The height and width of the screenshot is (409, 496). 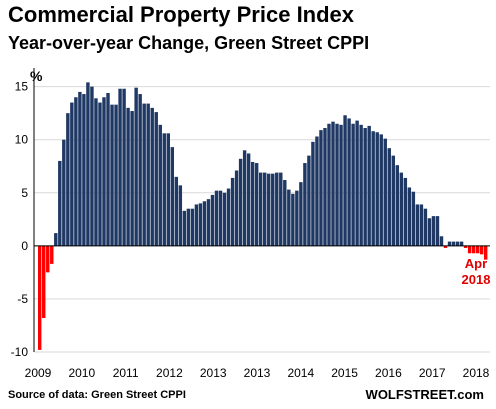 What do you see at coordinates (22, 299) in the screenshot?
I see `y-tick-label: -5` at bounding box center [22, 299].